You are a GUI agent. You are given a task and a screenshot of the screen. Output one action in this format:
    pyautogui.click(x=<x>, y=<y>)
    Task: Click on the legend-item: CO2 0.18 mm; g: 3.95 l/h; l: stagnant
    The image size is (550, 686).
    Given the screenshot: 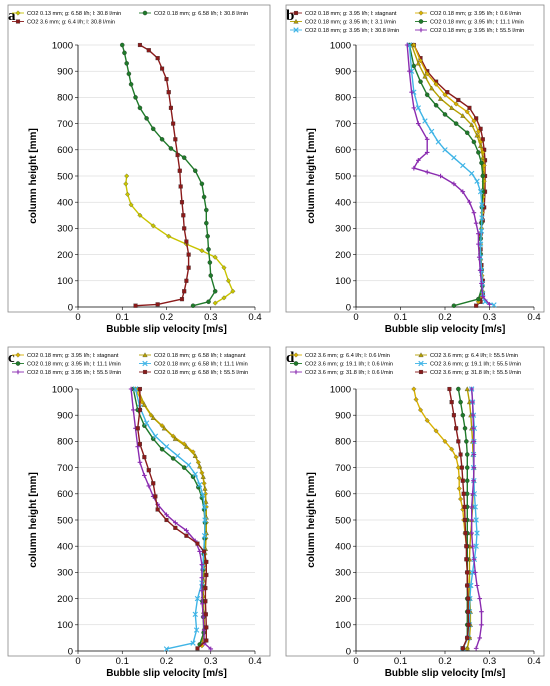 What is the action you would take?
    pyautogui.click(x=65, y=355)
    